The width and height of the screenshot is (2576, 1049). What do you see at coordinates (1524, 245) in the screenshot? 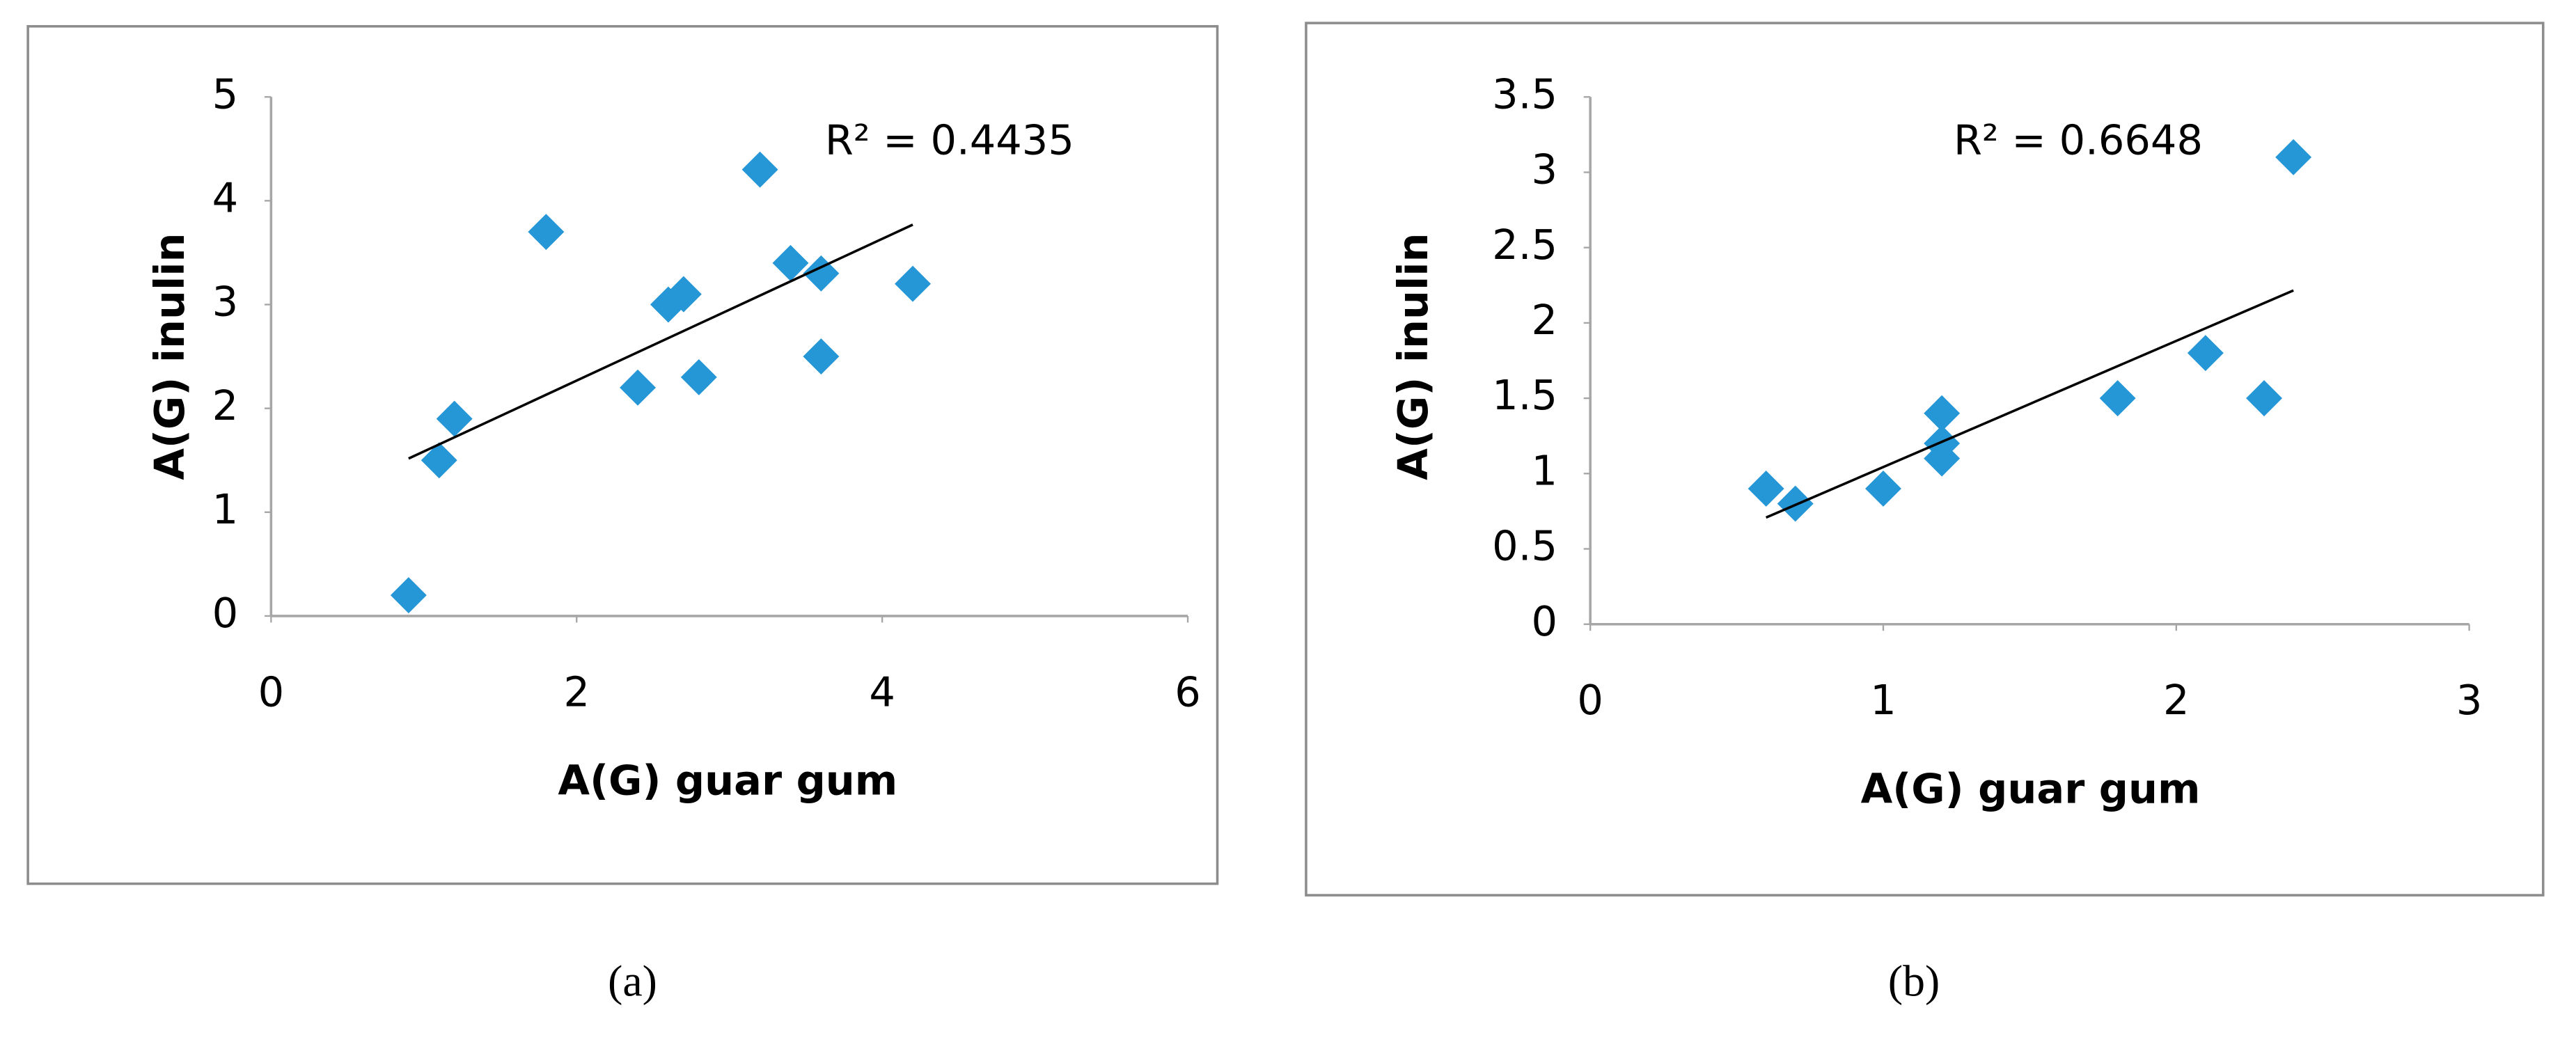
I see `y-tick-label: 2.5` at bounding box center [1524, 245].